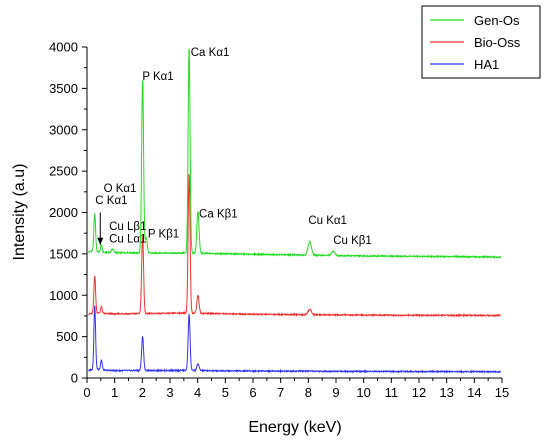 The image size is (550, 442). What do you see at coordinates (419, 392) in the screenshot?
I see `x-tick-label: 12` at bounding box center [419, 392].